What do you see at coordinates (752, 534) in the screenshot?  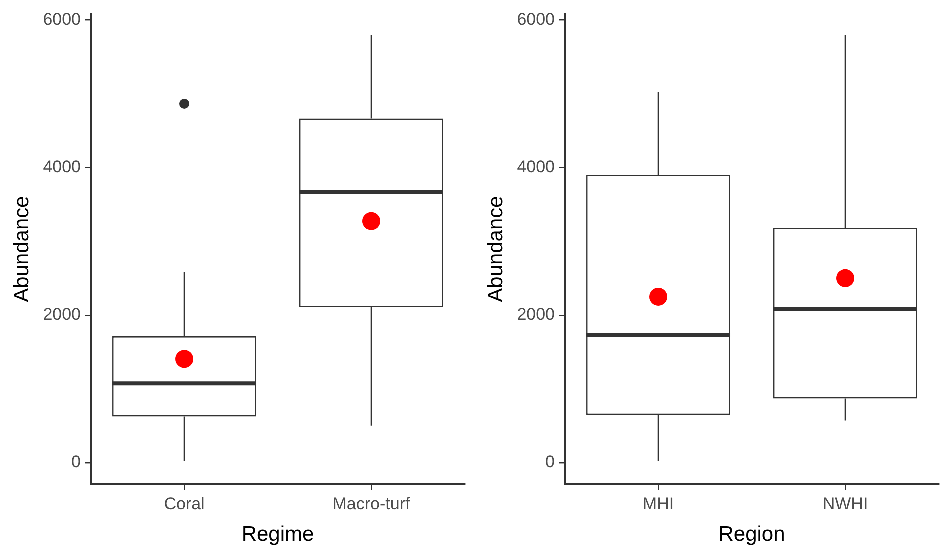 I see `x-axis-title: Region` at bounding box center [752, 534].